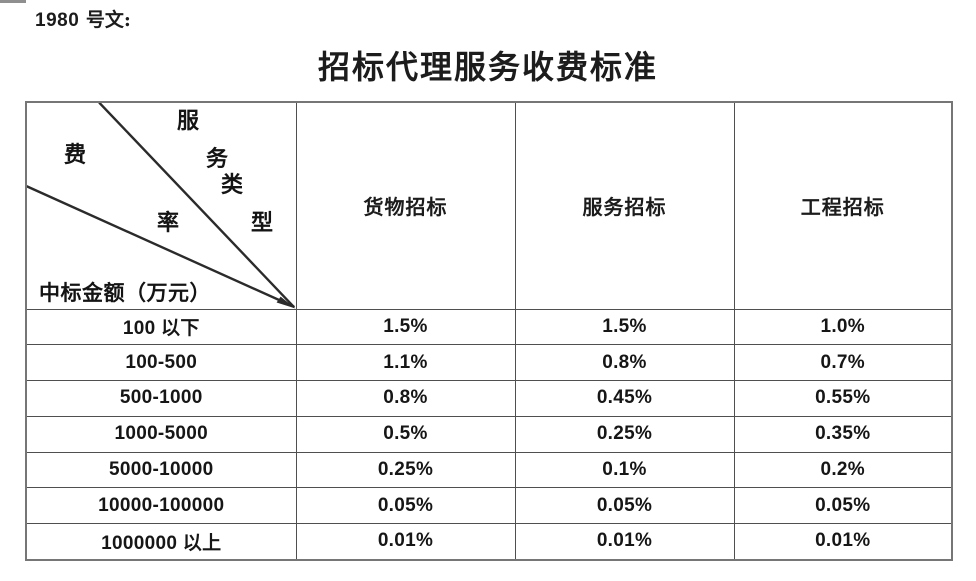  I want to click on column-header-services: 服务招标, so click(624, 205).